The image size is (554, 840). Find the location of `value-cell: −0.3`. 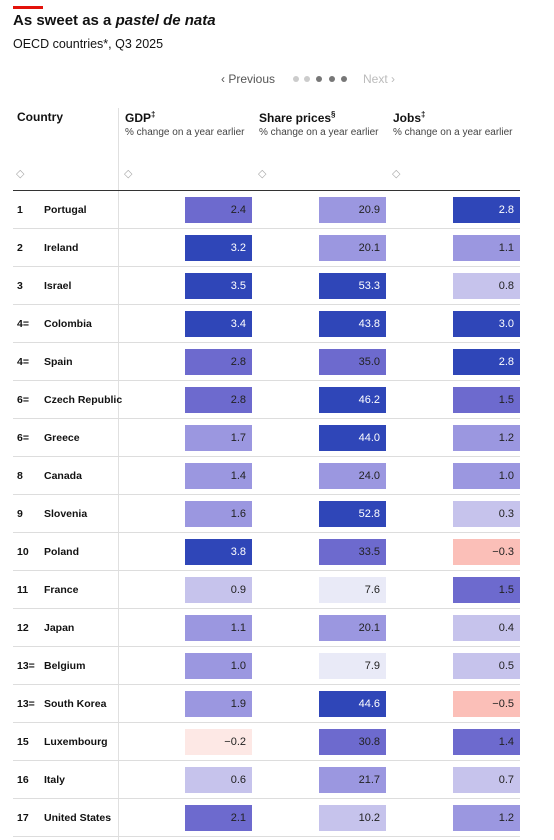

value-cell: −0.3 is located at coordinates (486, 552).